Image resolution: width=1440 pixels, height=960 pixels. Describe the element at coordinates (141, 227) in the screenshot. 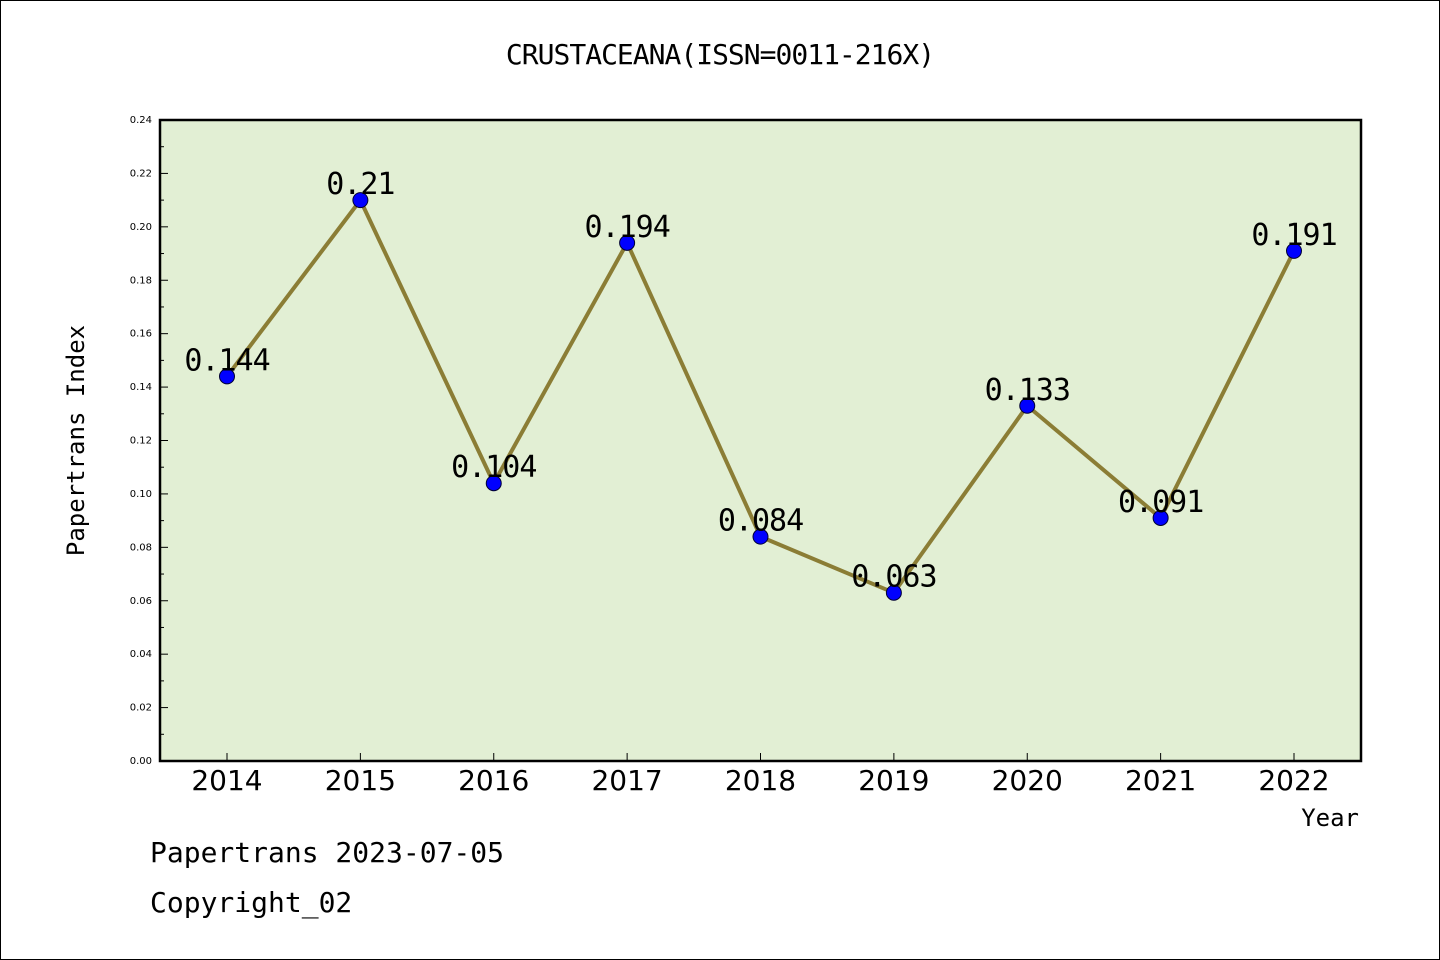

I see `y-tick-label: 0.20` at that location.